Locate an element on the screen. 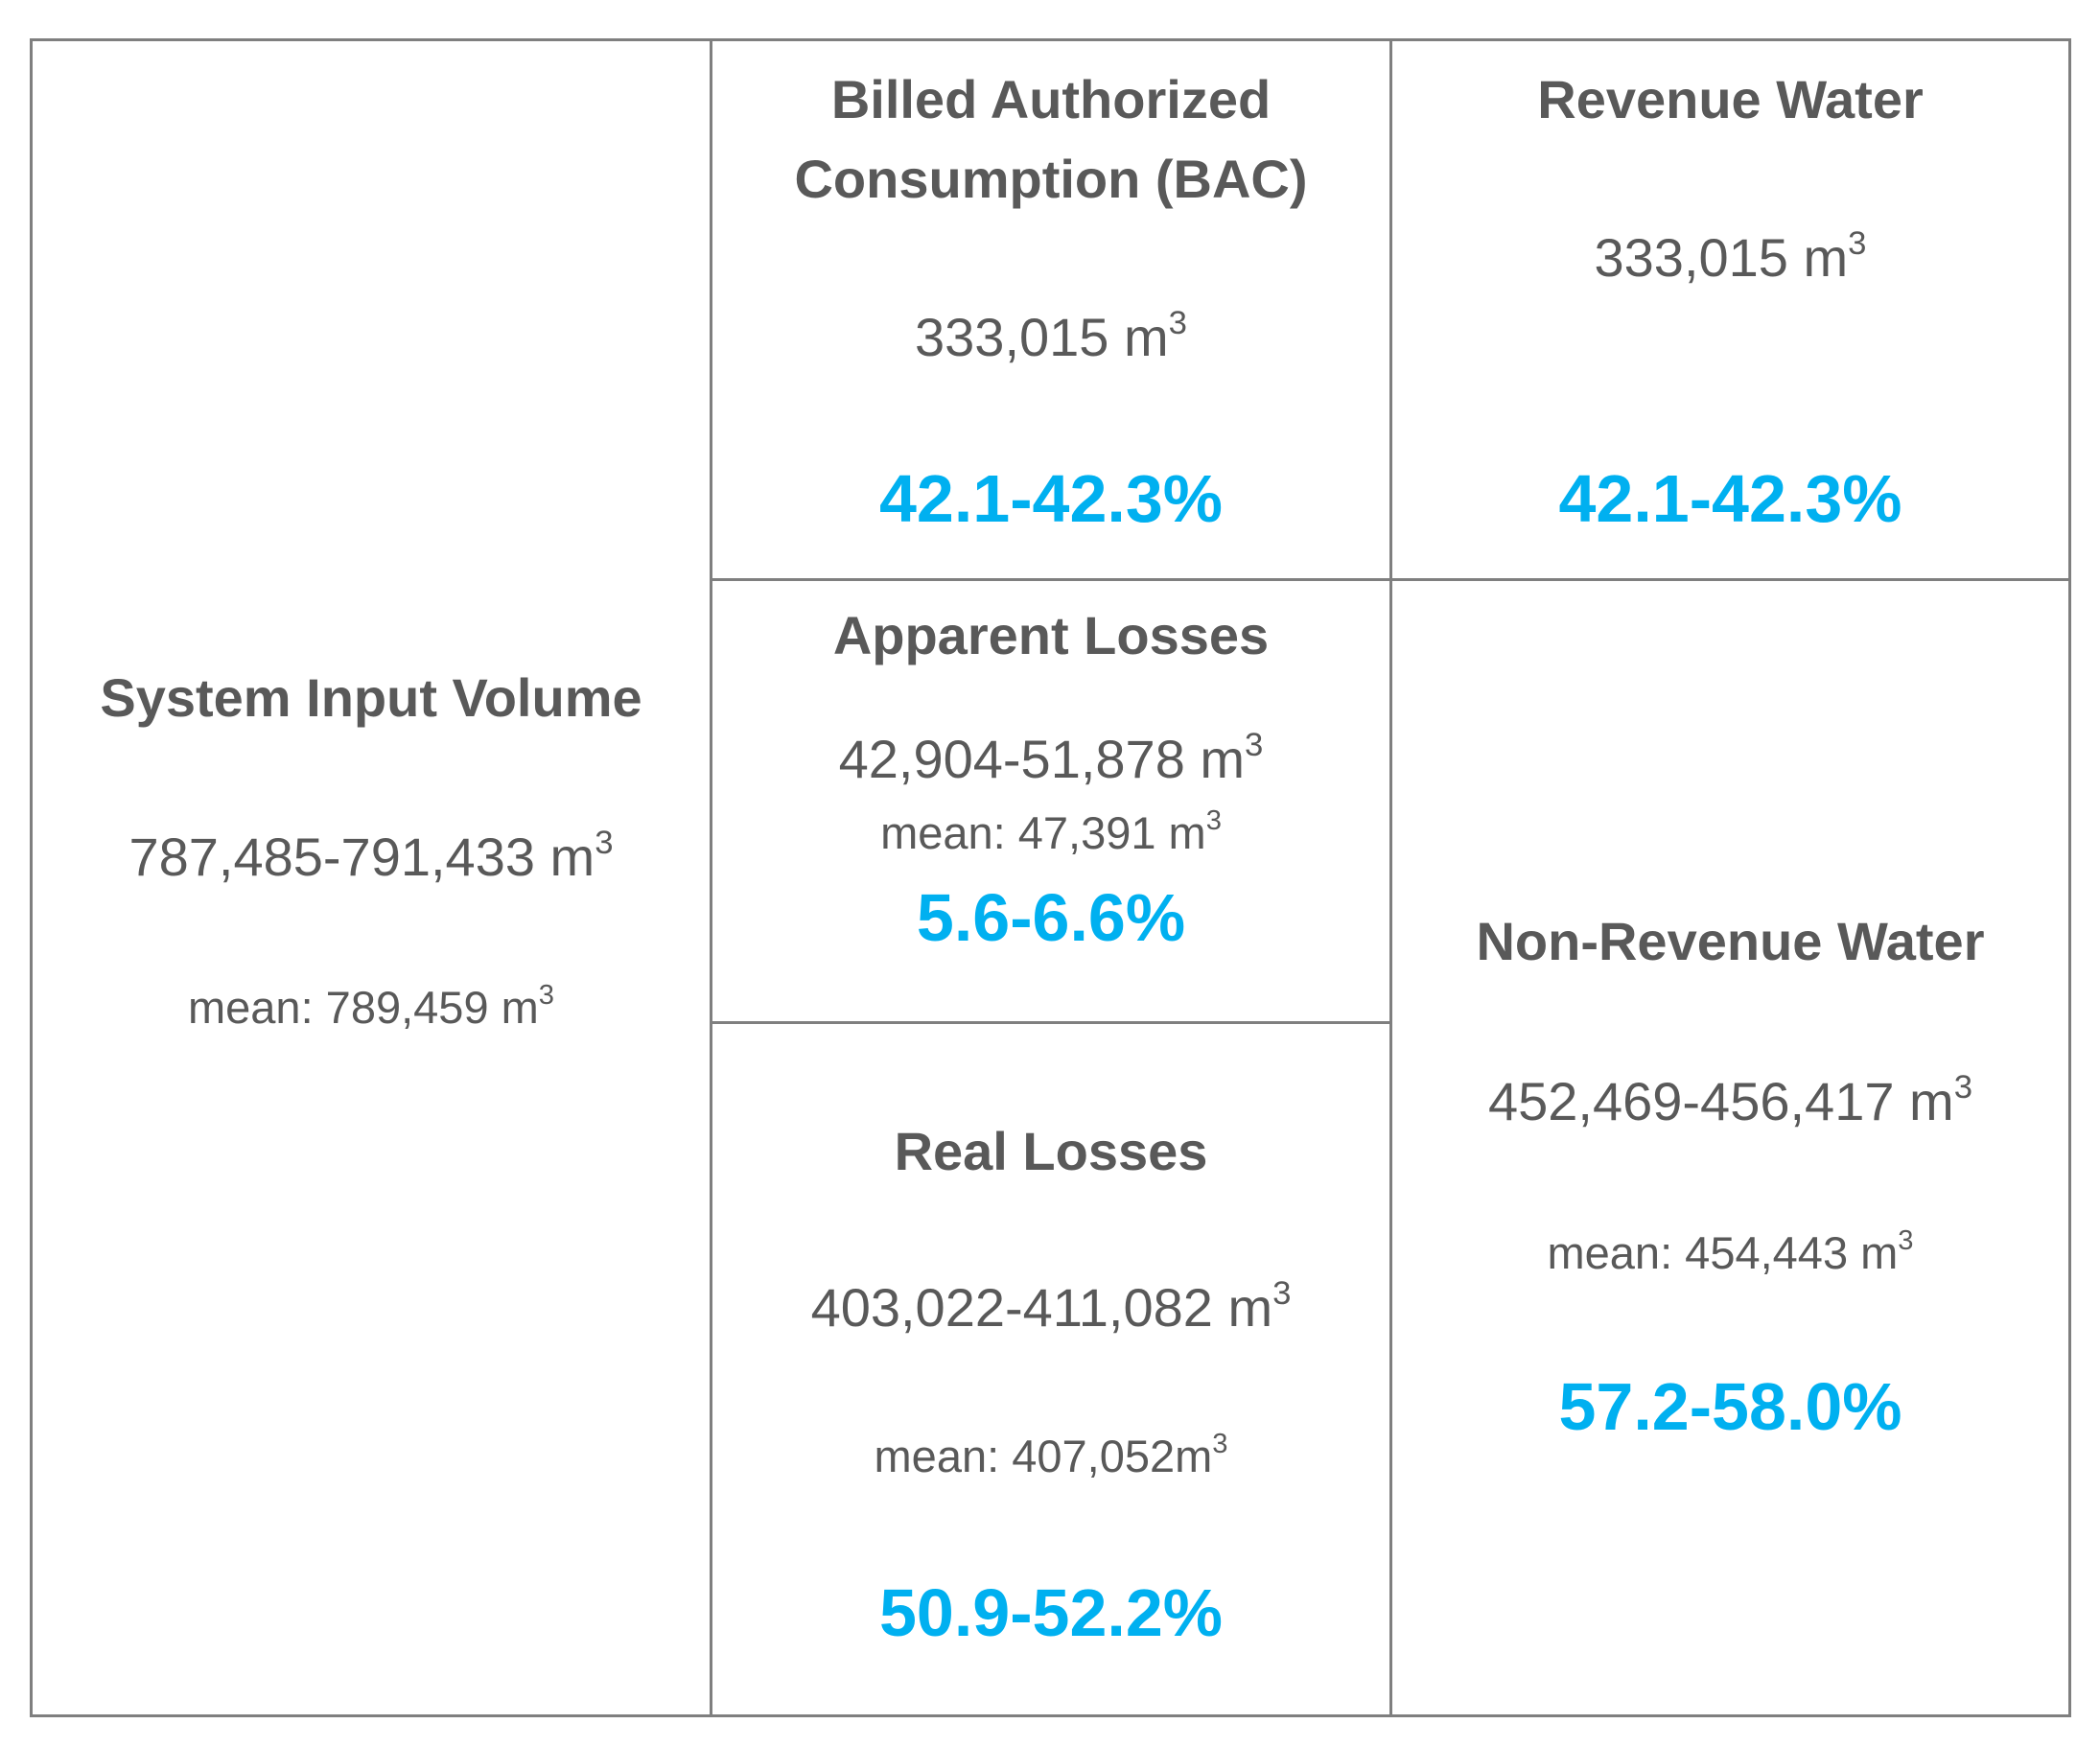 The width and height of the screenshot is (2100, 1747). real-losses-title: Real Losses is located at coordinates (1051, 1151).